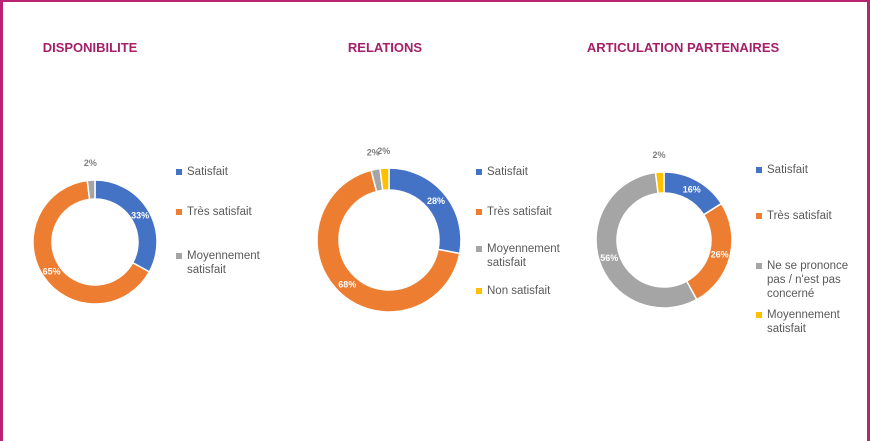 The width and height of the screenshot is (870, 441). I want to click on legend-item: Non satisfait, so click(518, 291).